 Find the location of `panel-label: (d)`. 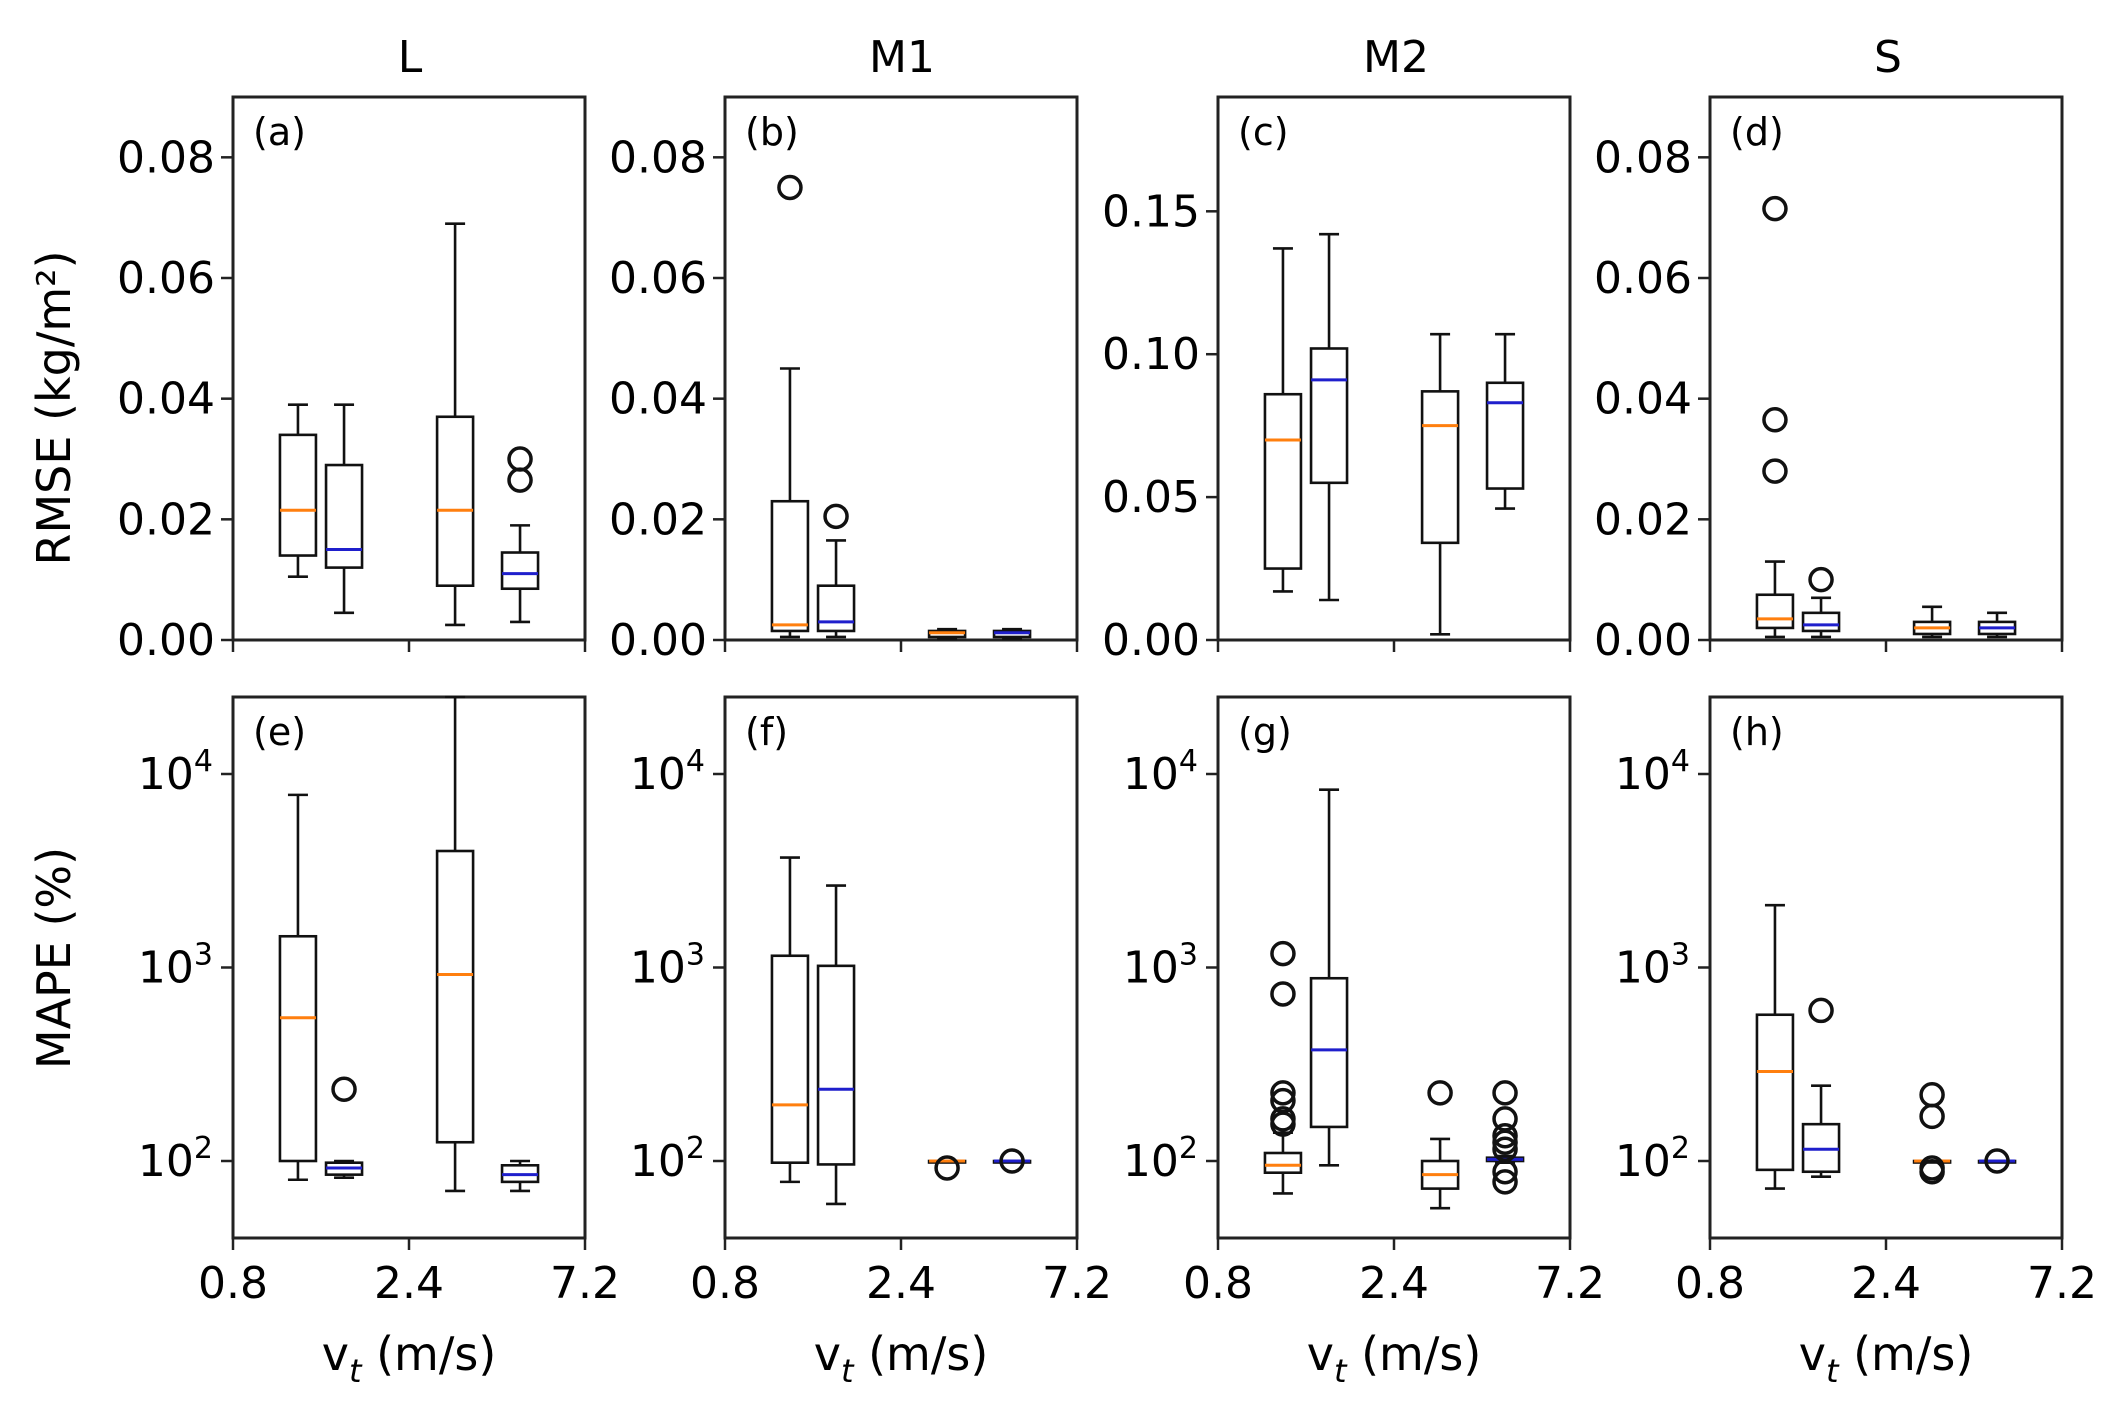

panel-label: (d) is located at coordinates (1757, 132).